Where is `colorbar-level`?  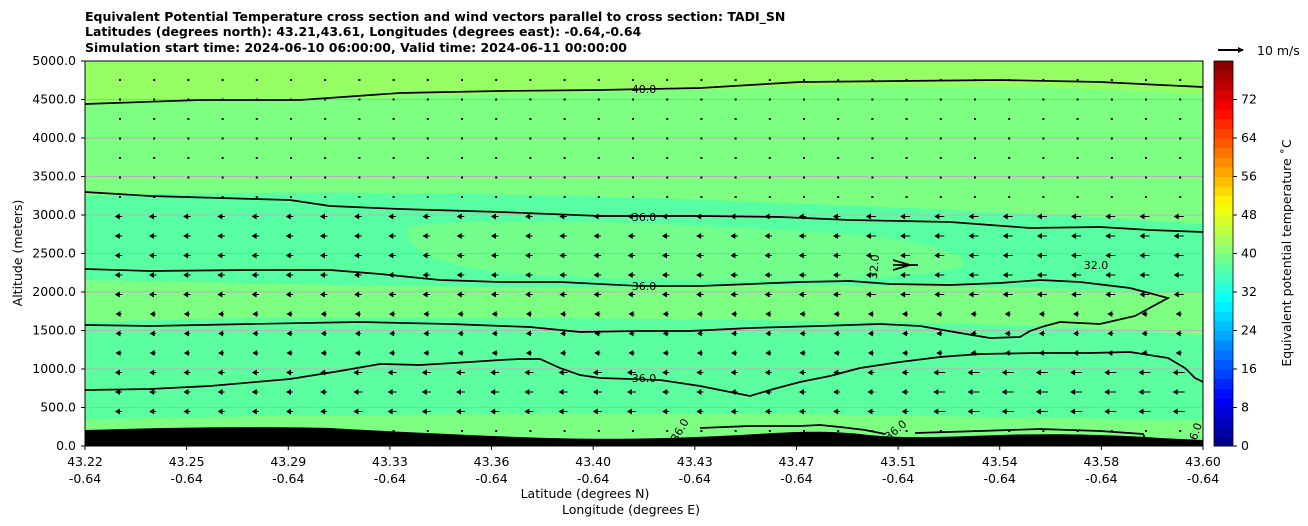 colorbar-level is located at coordinates (1223, 364).